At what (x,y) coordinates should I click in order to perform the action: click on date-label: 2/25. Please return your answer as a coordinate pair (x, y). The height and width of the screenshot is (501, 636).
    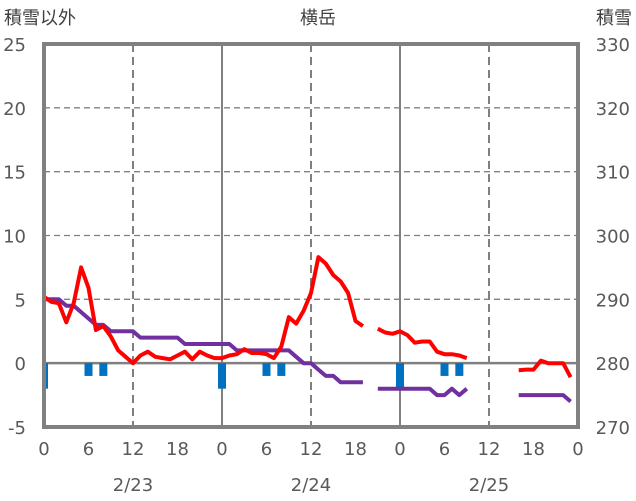
    Looking at the image, I should click on (489, 485).